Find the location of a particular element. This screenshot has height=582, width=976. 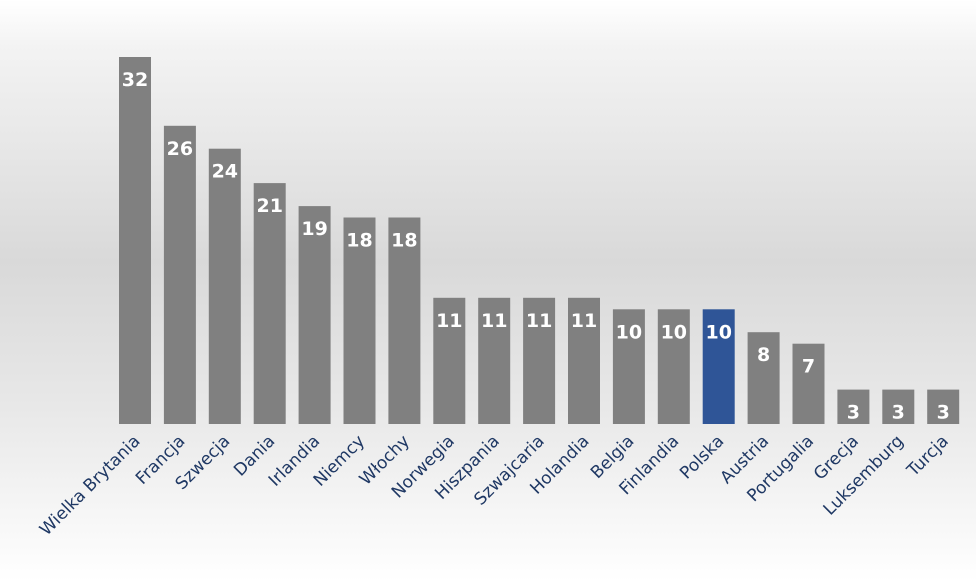

data-label-norwegia: 11 is located at coordinates (449, 321).